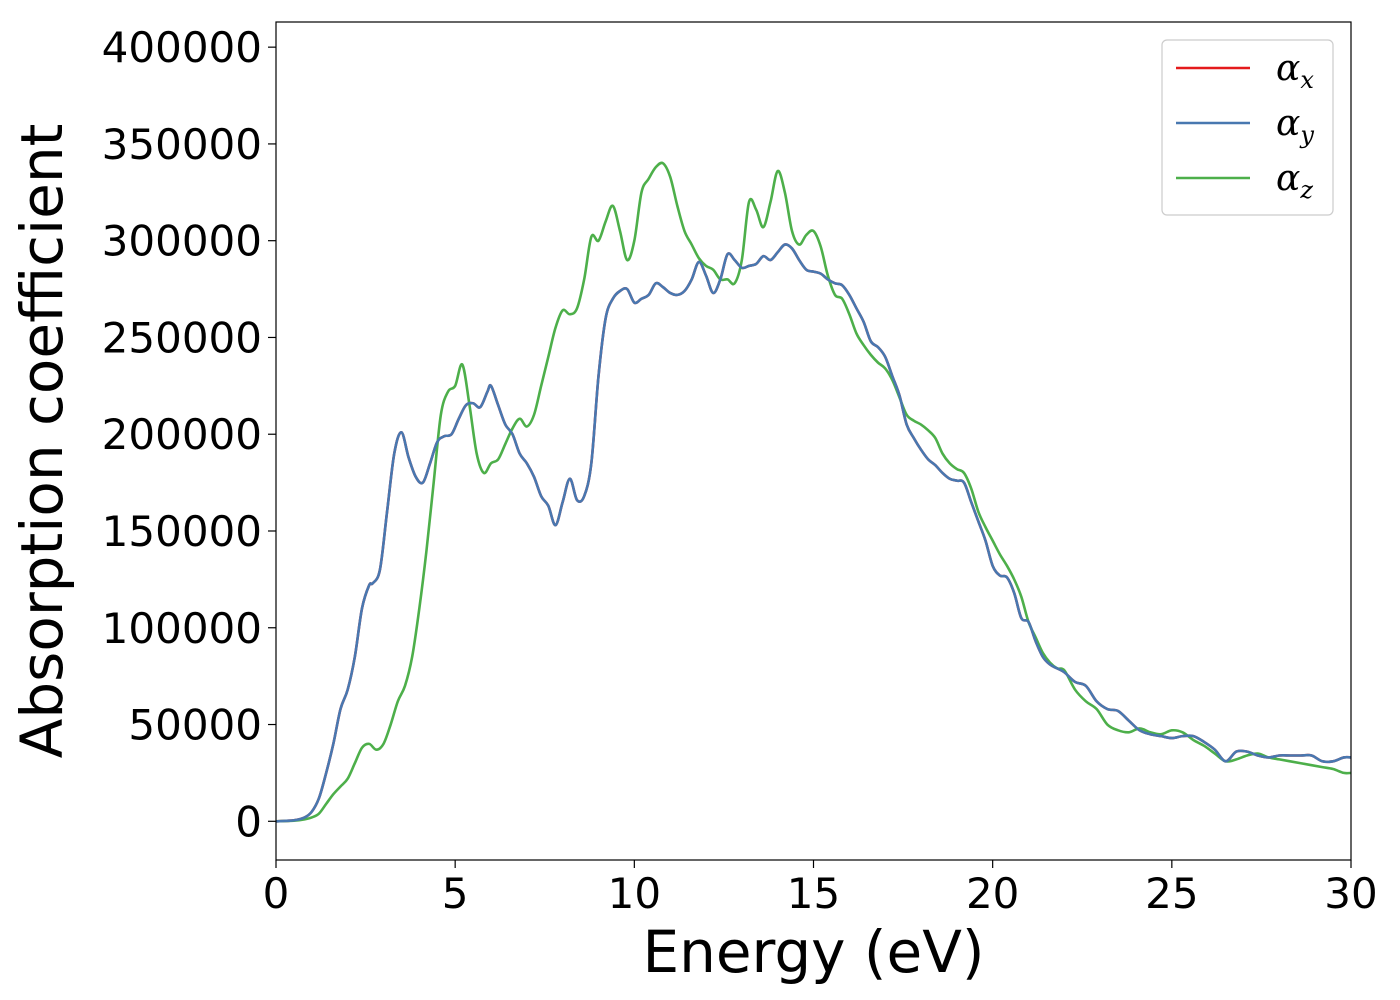 This screenshot has height=1000, width=1400. I want to click on x-tick-label: 25, so click(1171, 893).